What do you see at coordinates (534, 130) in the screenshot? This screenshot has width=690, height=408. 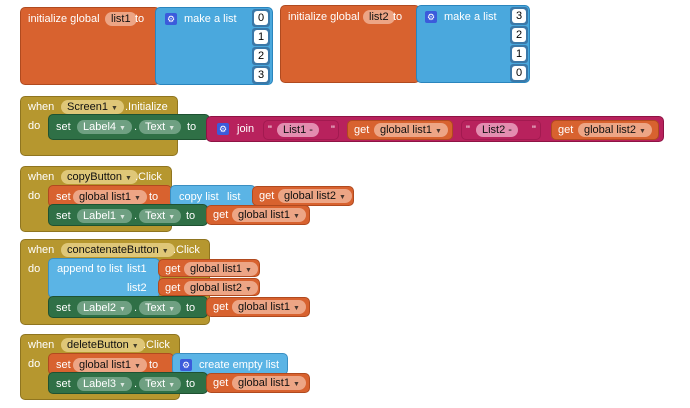 I see `quote-close: "` at bounding box center [534, 130].